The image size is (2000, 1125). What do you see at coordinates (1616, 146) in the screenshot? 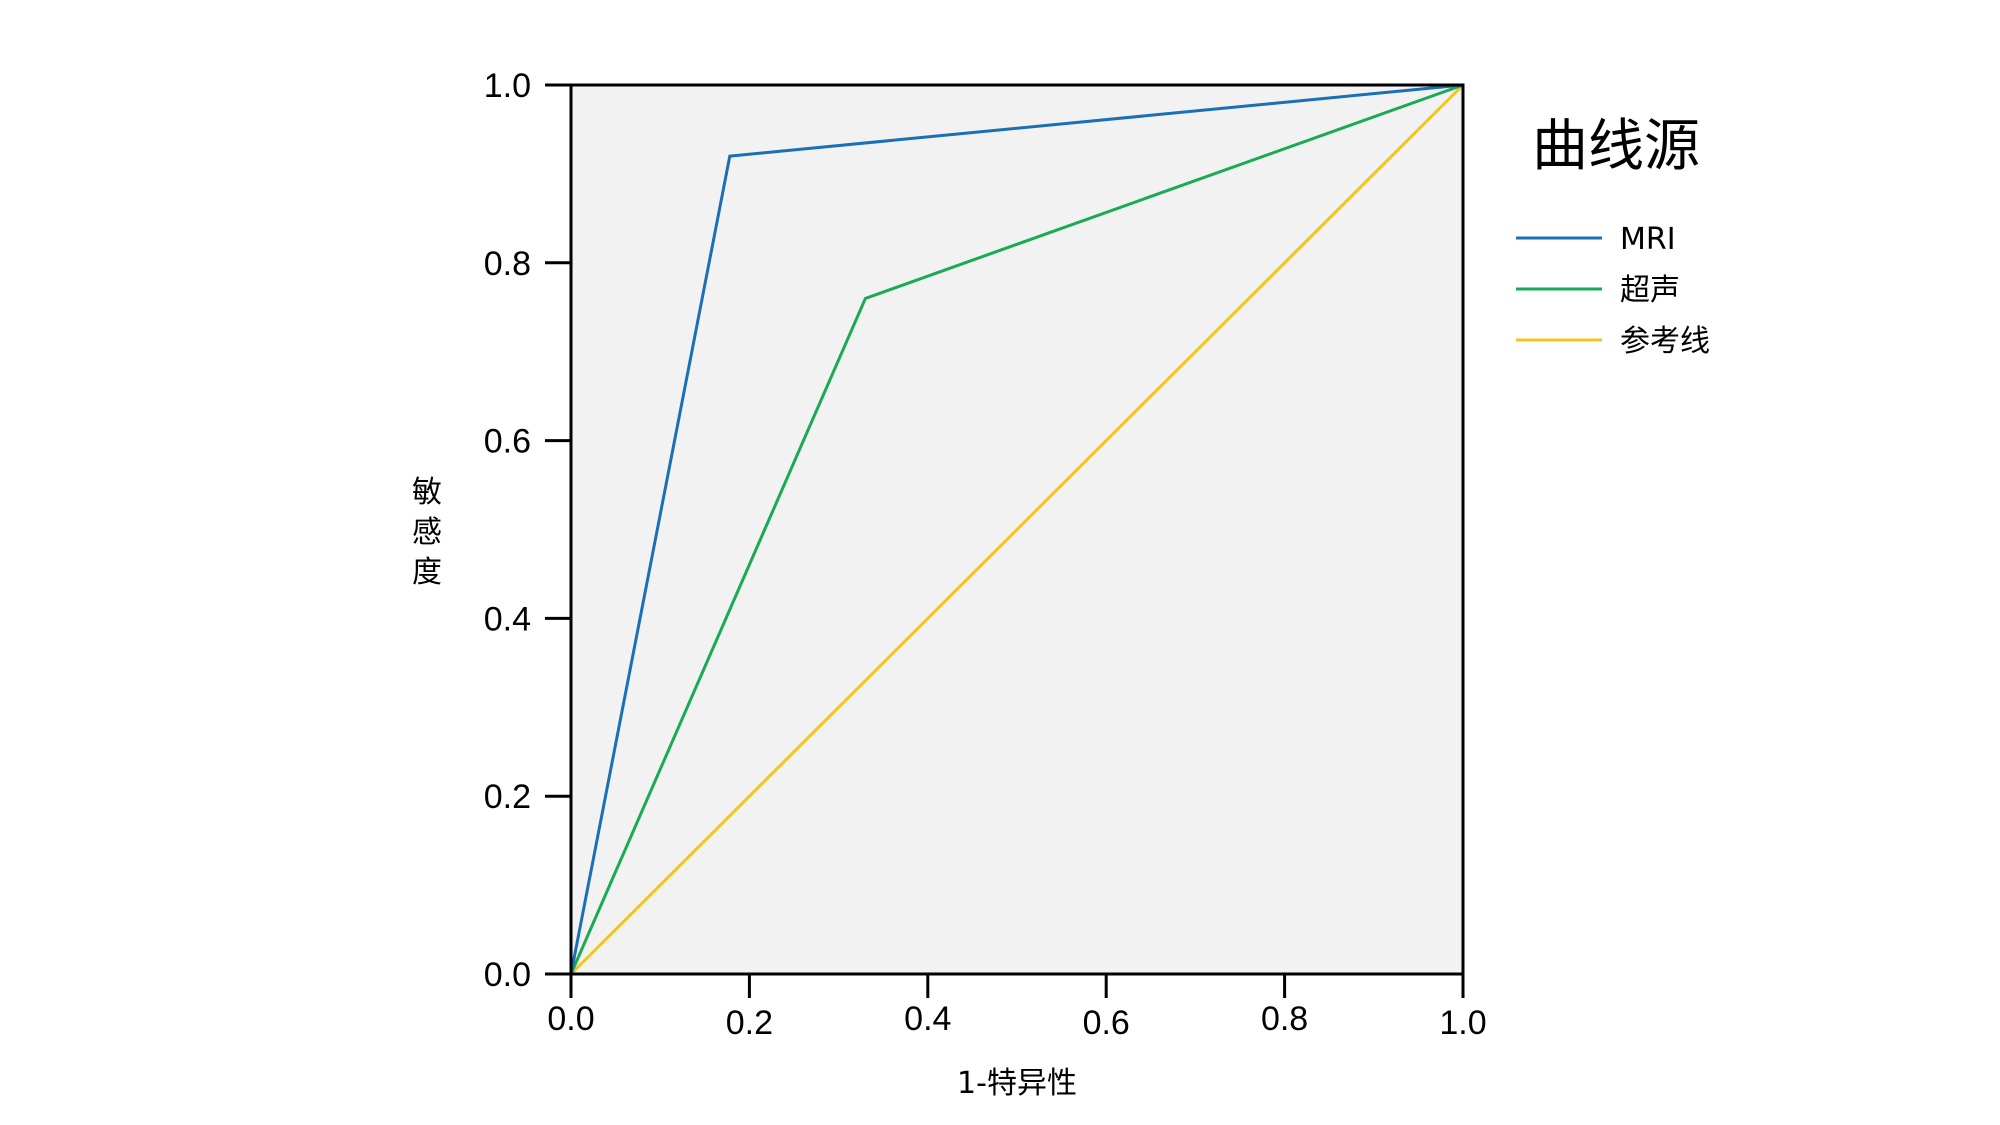
I see `legend-title: 曲线源` at bounding box center [1616, 146].